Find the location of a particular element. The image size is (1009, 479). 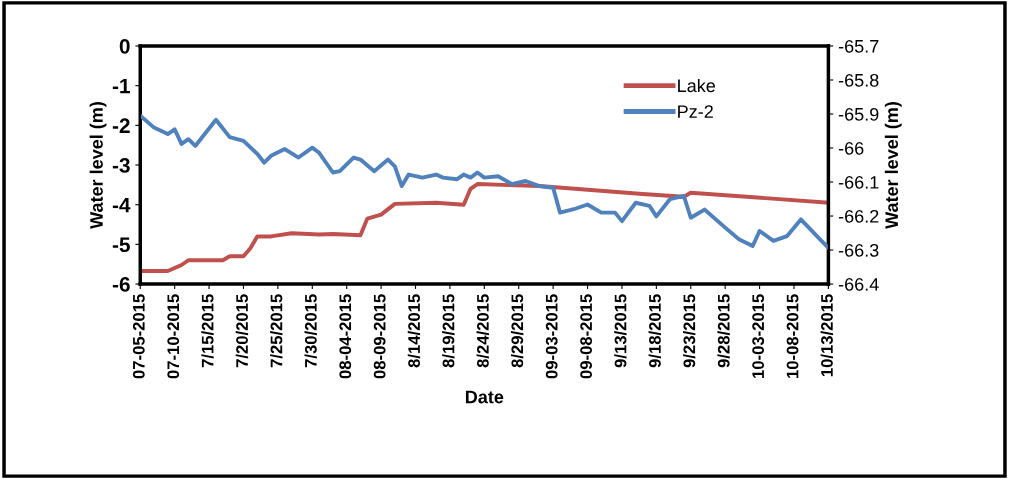

y-tick-label: 0 is located at coordinates (124, 46).